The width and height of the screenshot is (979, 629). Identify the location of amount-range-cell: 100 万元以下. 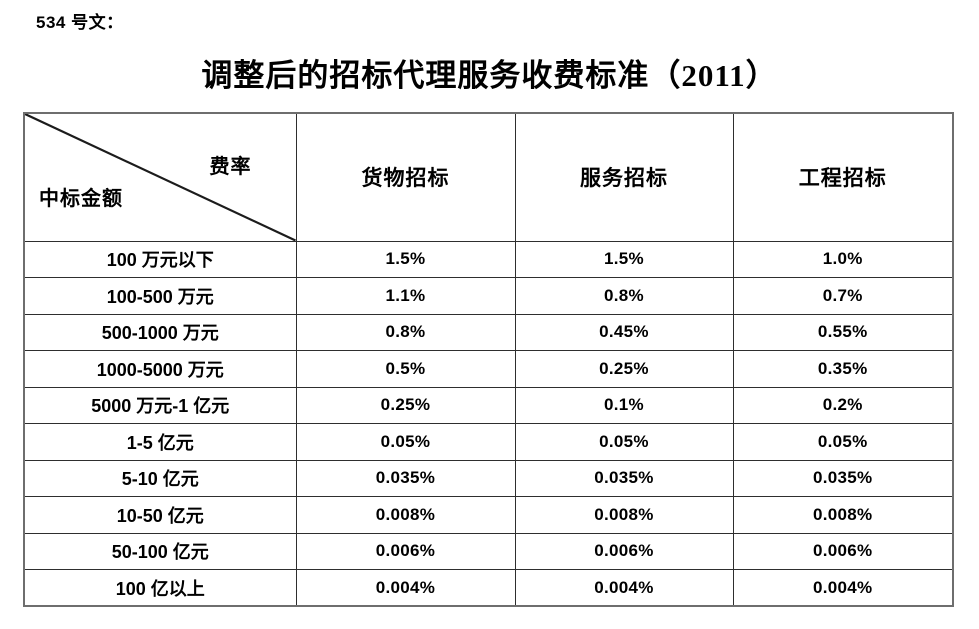
(160, 259).